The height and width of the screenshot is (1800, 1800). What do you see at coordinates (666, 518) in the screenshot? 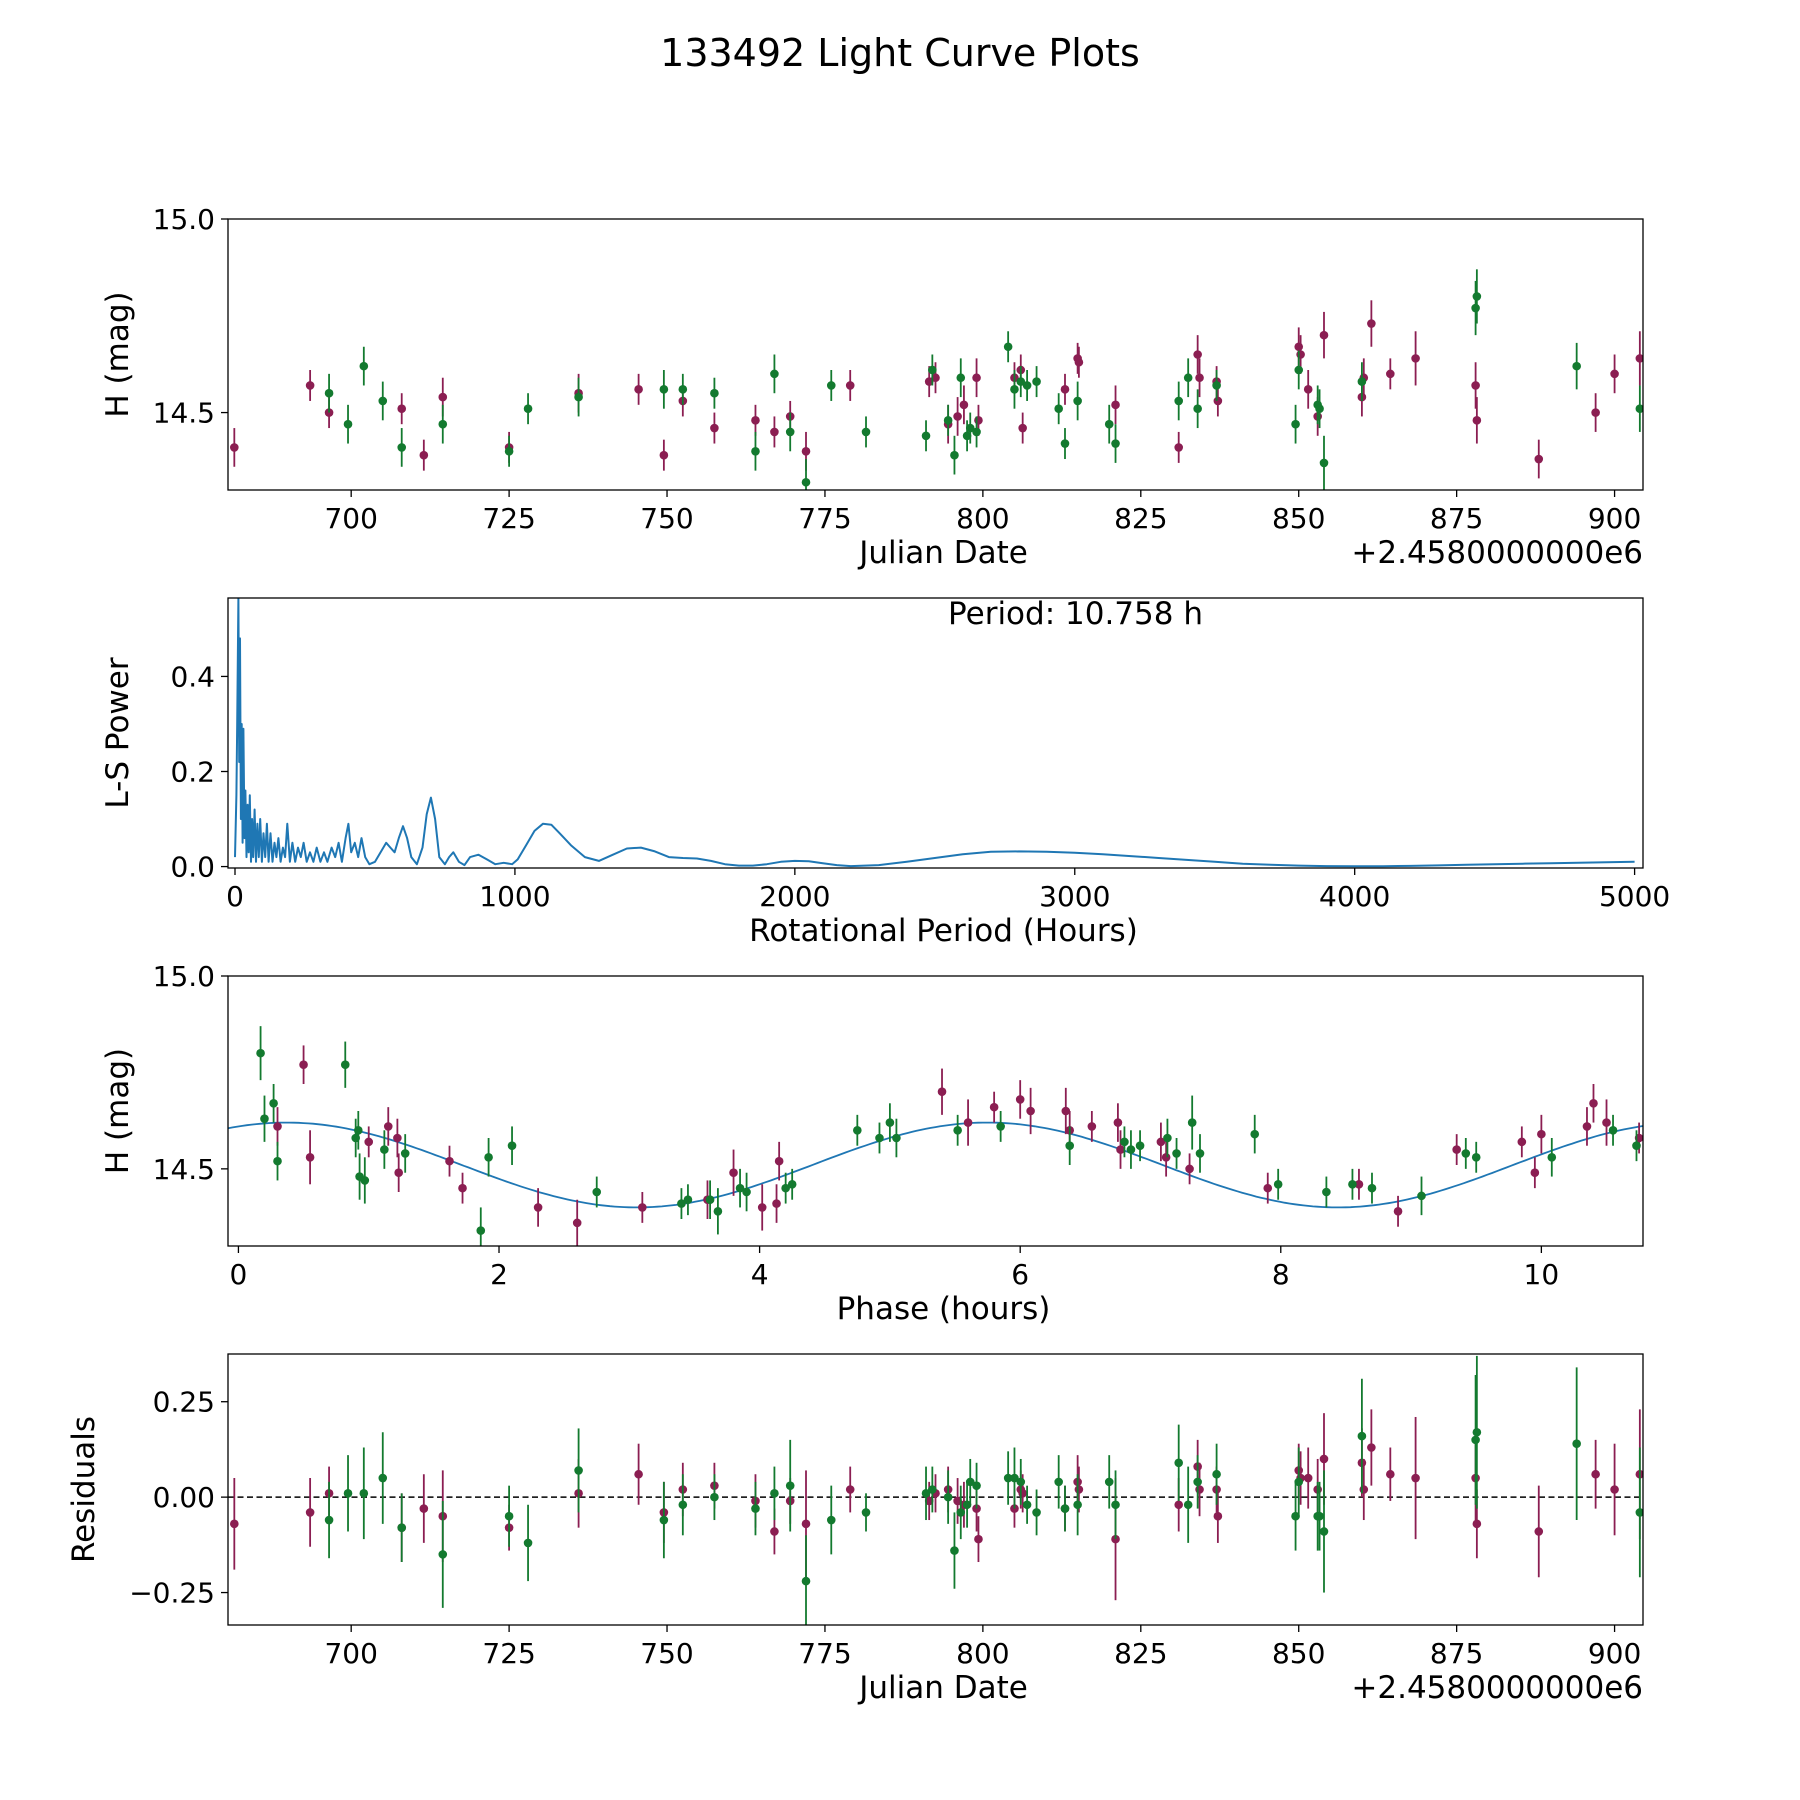
I see `x-tick-label: 750` at bounding box center [666, 518].